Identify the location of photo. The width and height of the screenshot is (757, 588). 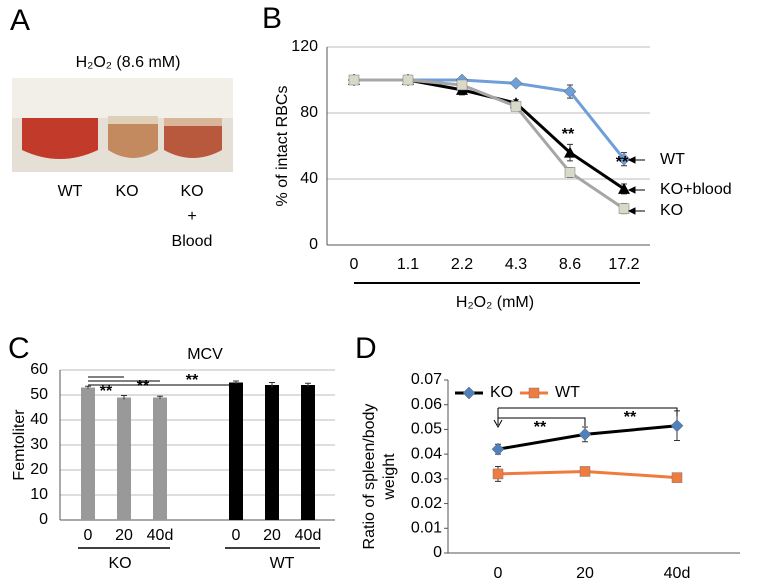
(122, 125).